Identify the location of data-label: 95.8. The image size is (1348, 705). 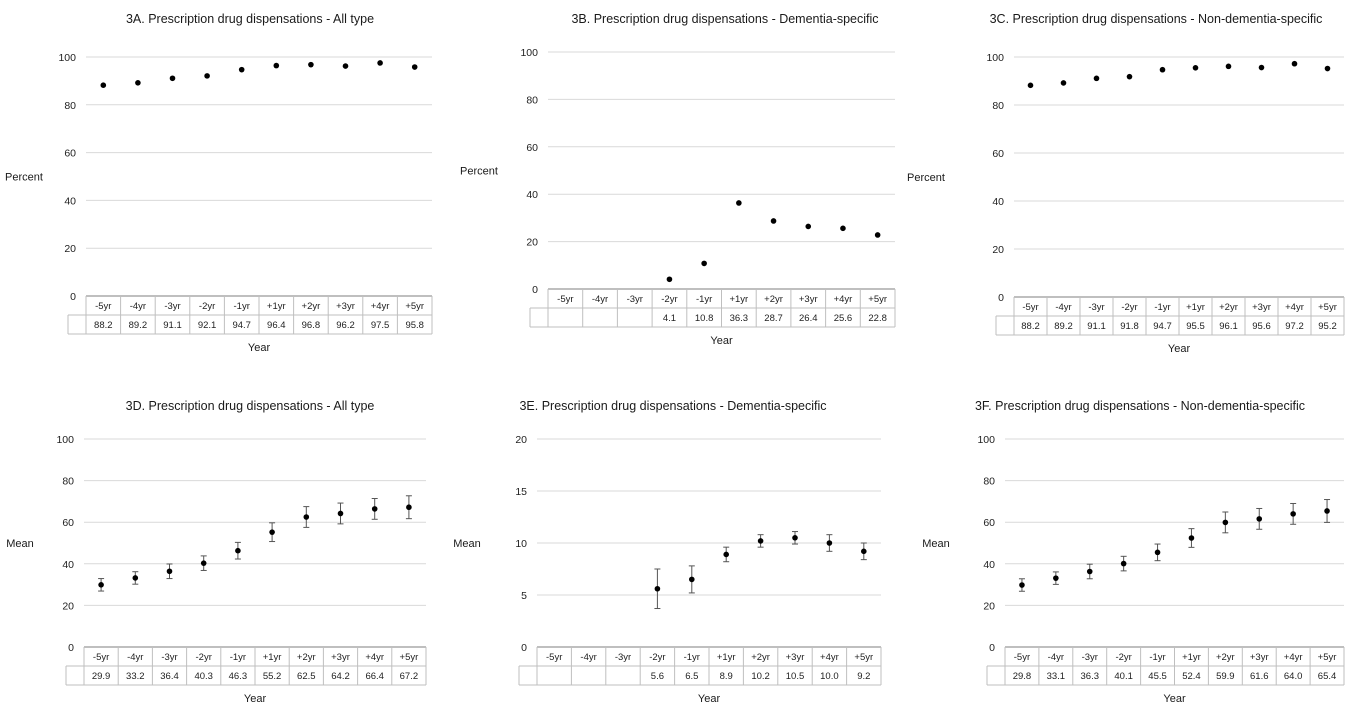
(414, 325).